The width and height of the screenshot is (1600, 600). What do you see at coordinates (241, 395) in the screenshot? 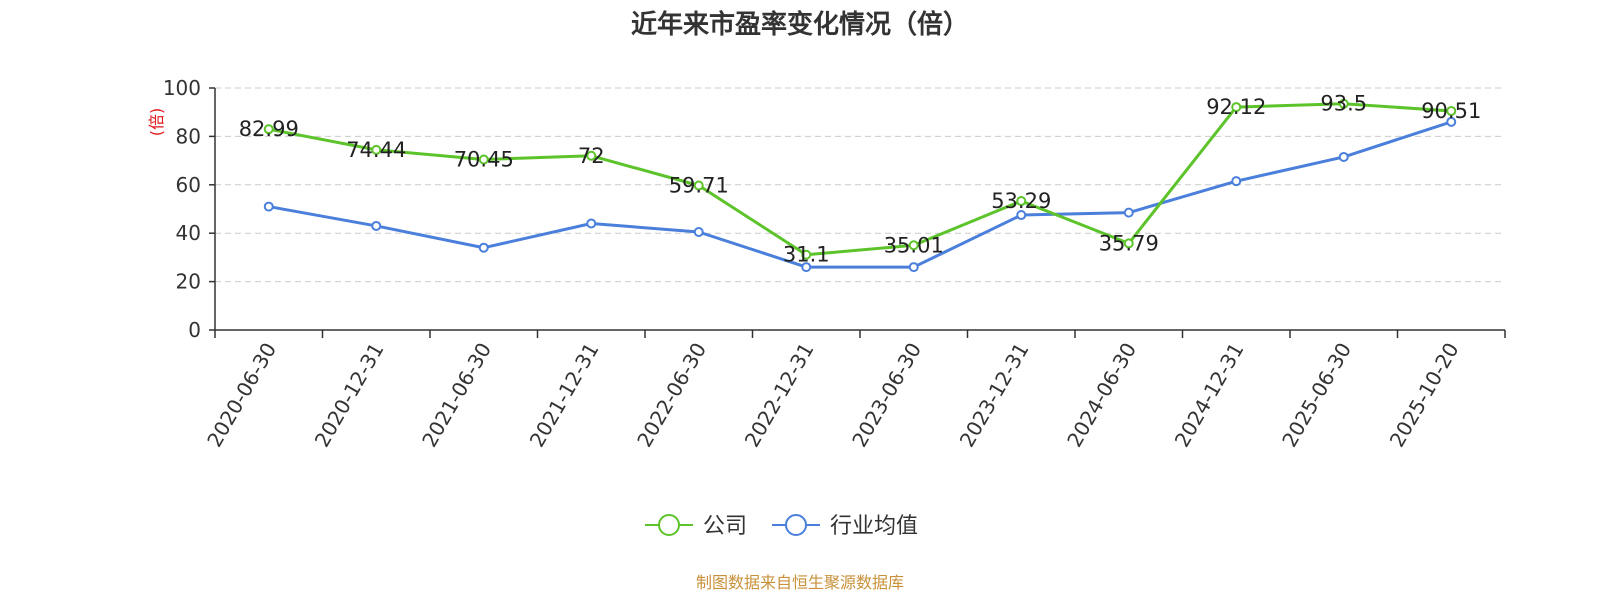
I see `x-tick-label: 2020-06-30` at bounding box center [241, 395].